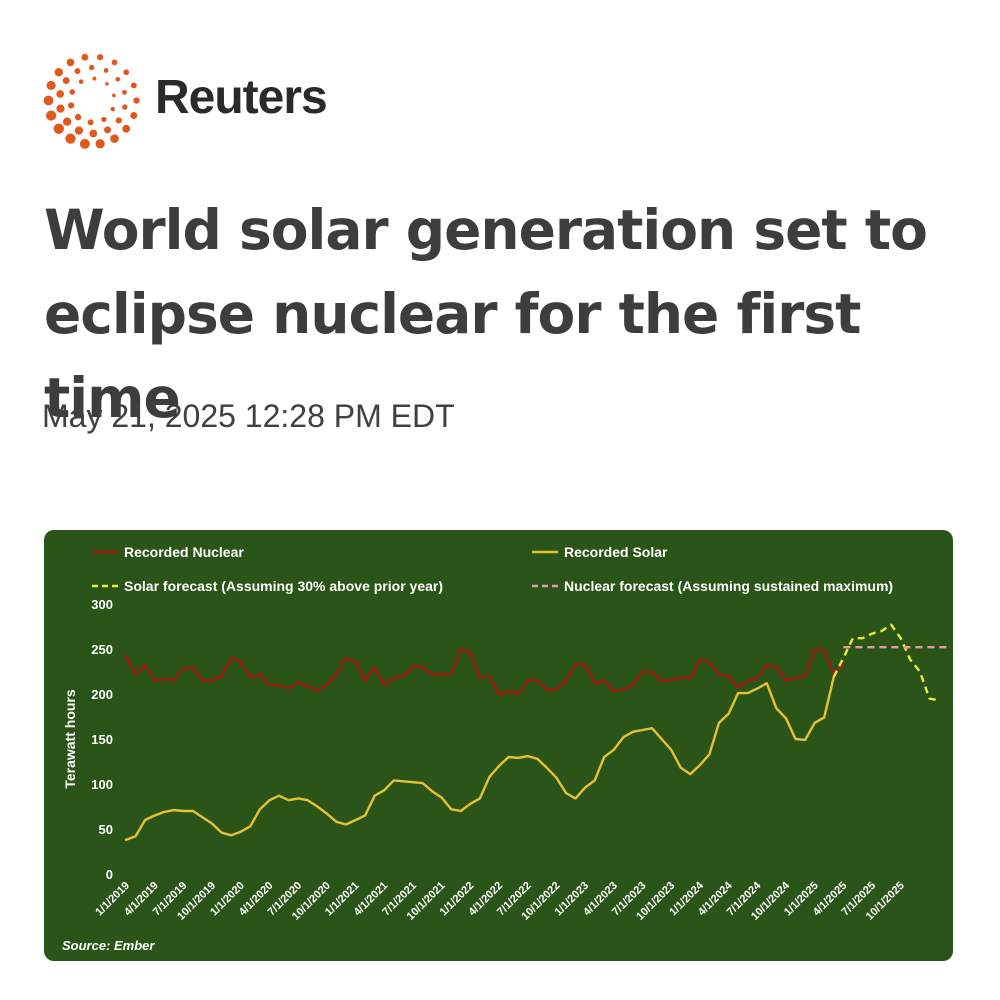 This screenshot has height=1000, width=1000. Describe the element at coordinates (102, 649) in the screenshot. I see `y-tick-label: 250` at that location.